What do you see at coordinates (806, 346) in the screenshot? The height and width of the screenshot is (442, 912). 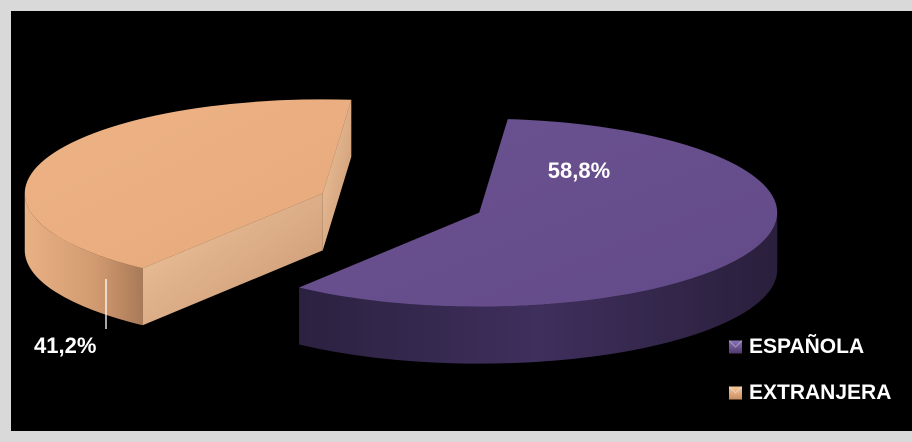 I see `legend-label-espanola: ESPAÑOLA` at bounding box center [806, 346].